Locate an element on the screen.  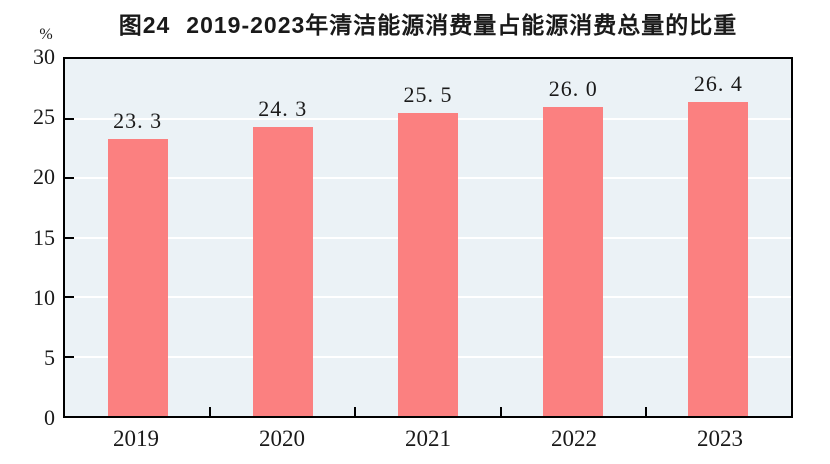
bar-value-label-2019: 23. 3 is located at coordinates (138, 120).